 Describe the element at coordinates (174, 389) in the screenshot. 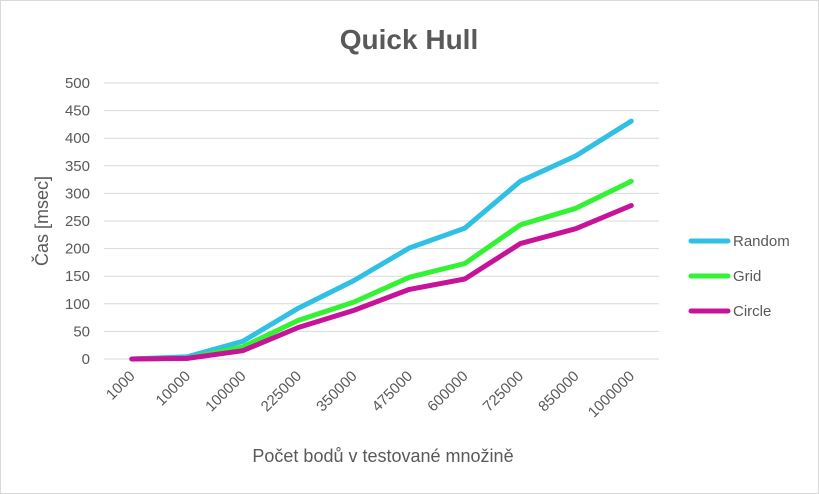

I see `x-tick-label: 10000` at that location.